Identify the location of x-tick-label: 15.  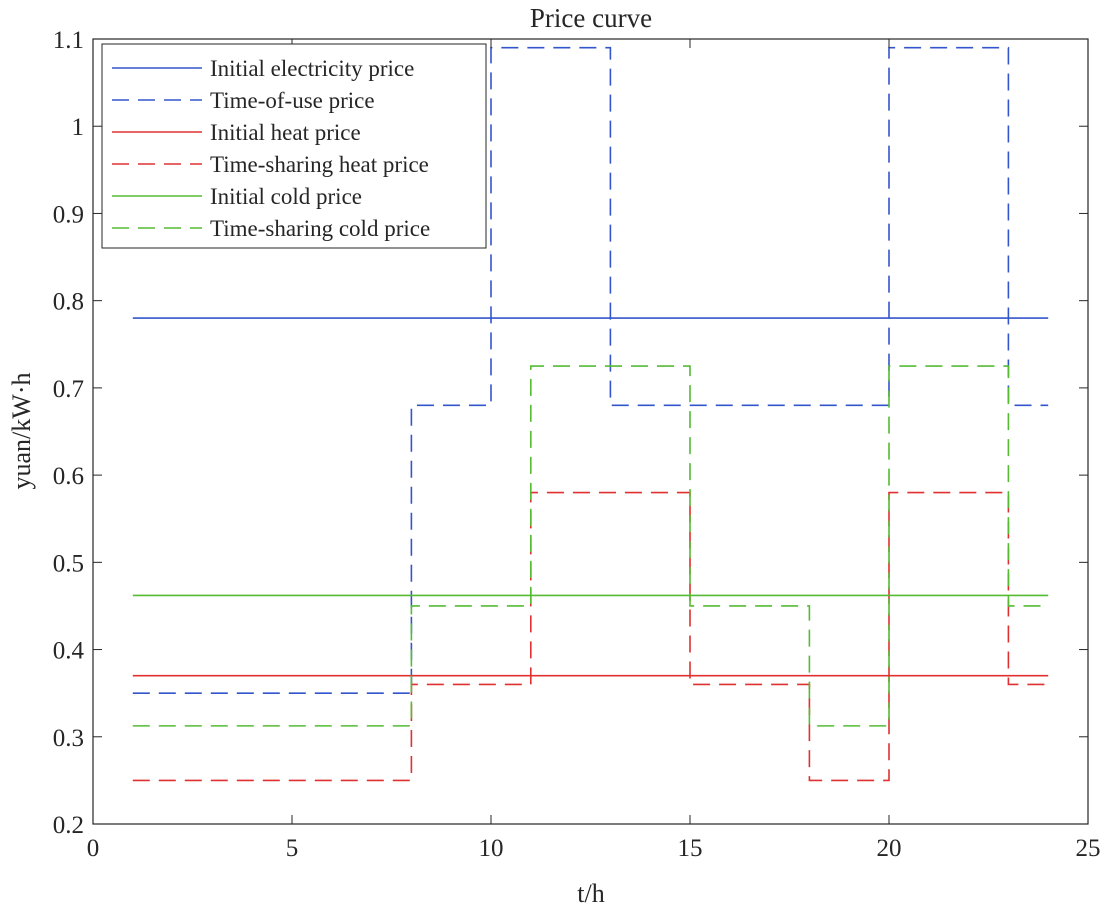
(690, 848).